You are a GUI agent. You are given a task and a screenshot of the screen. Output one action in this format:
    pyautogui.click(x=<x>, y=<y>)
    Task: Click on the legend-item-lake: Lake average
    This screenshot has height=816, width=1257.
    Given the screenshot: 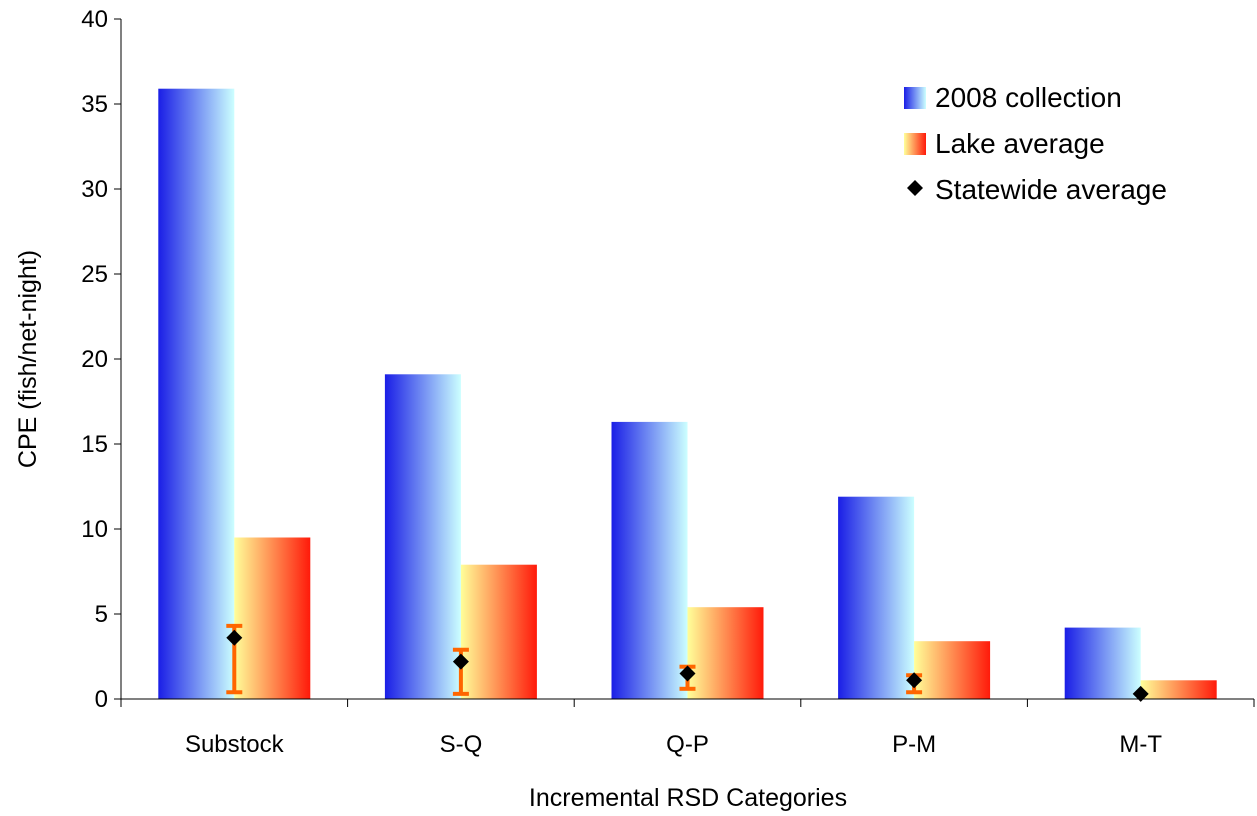 What is the action you would take?
    pyautogui.click(x=1004, y=143)
    